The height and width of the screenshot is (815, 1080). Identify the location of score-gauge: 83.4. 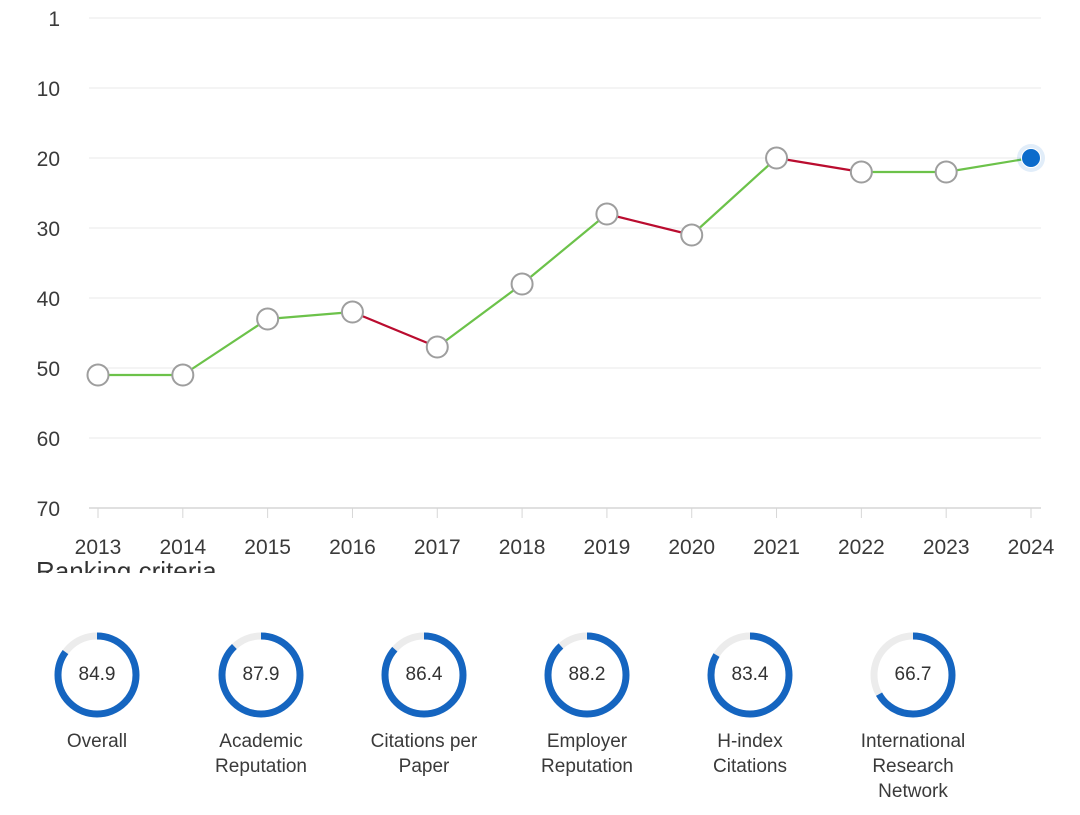
(750, 675).